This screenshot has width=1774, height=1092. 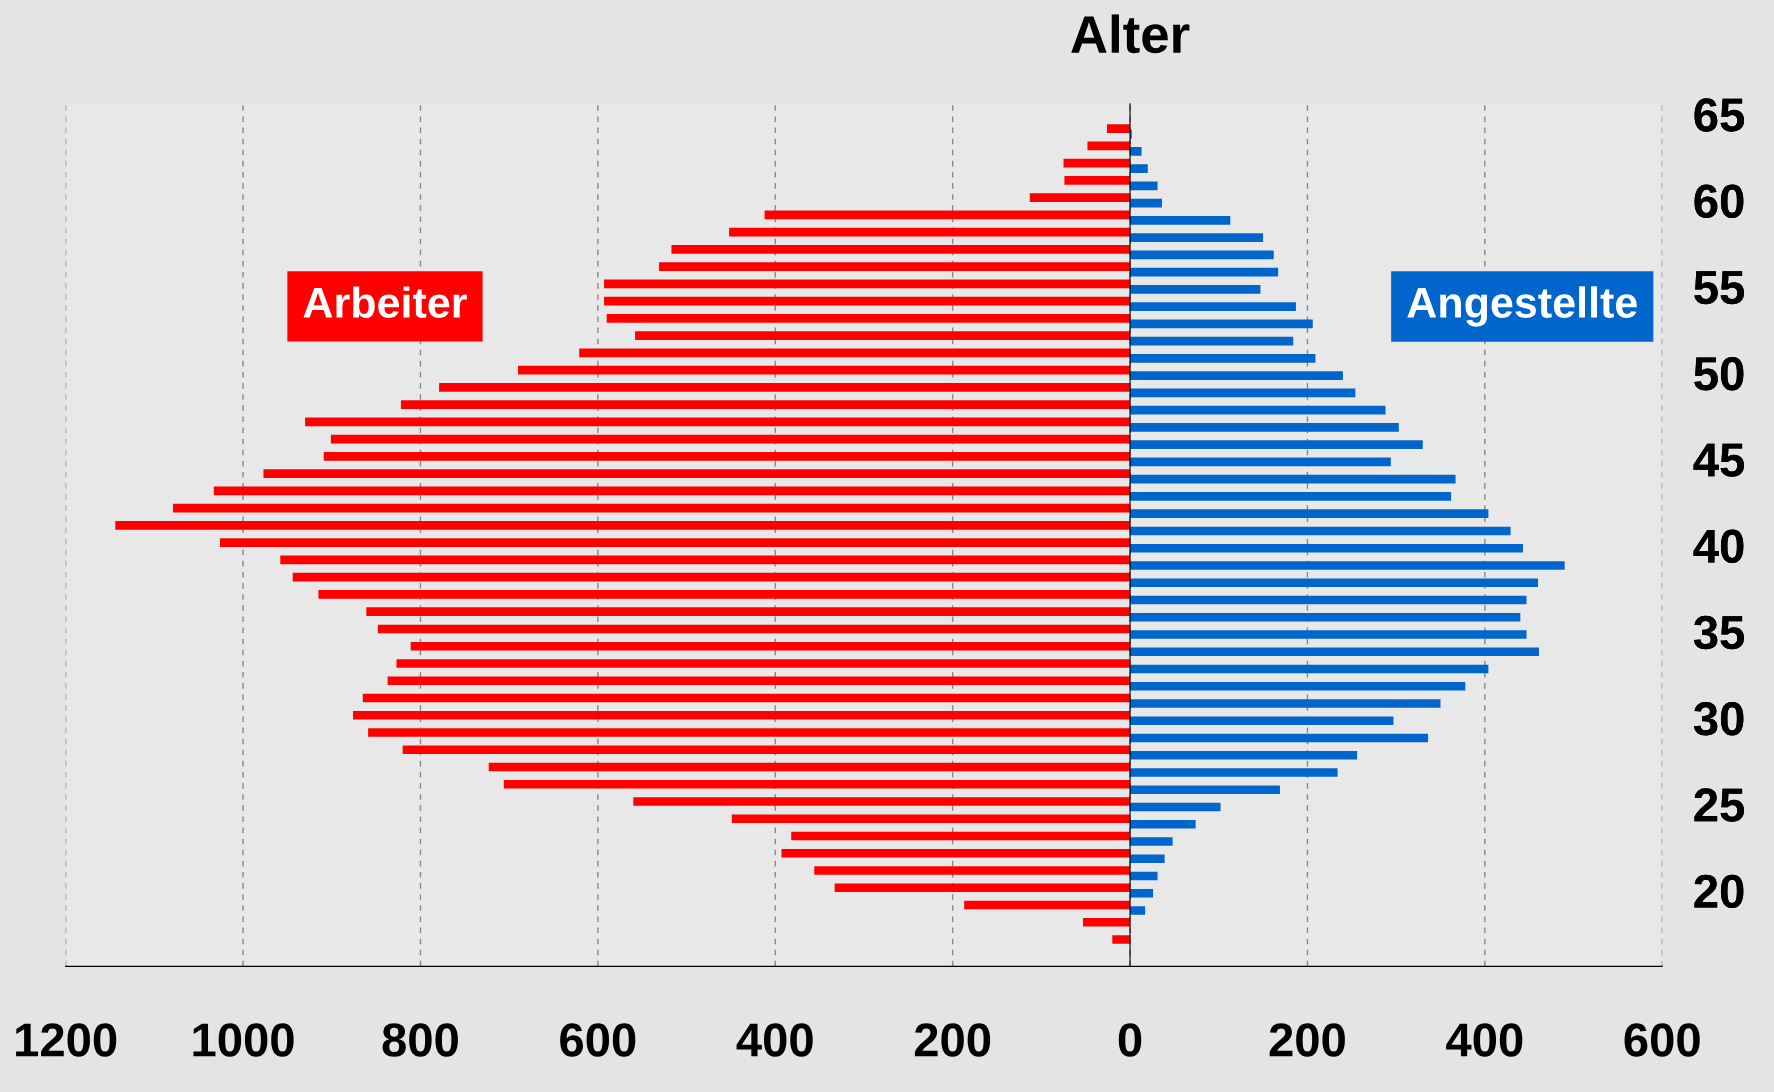 I want to click on x-tick-label: 0, so click(x=1130, y=1040).